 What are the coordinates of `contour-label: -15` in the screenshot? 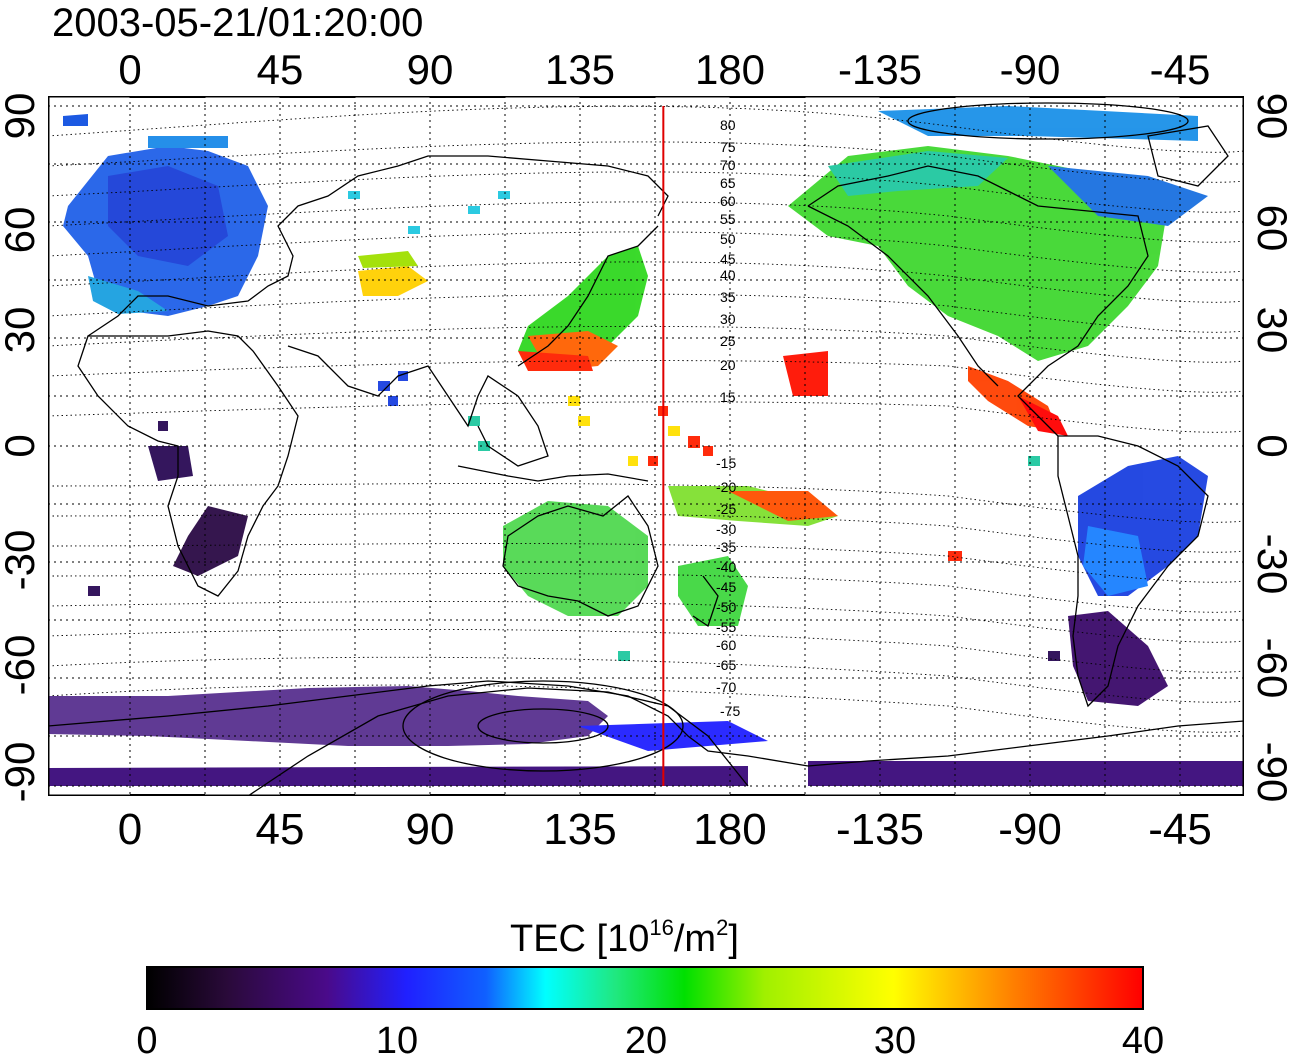 It's located at (726, 463).